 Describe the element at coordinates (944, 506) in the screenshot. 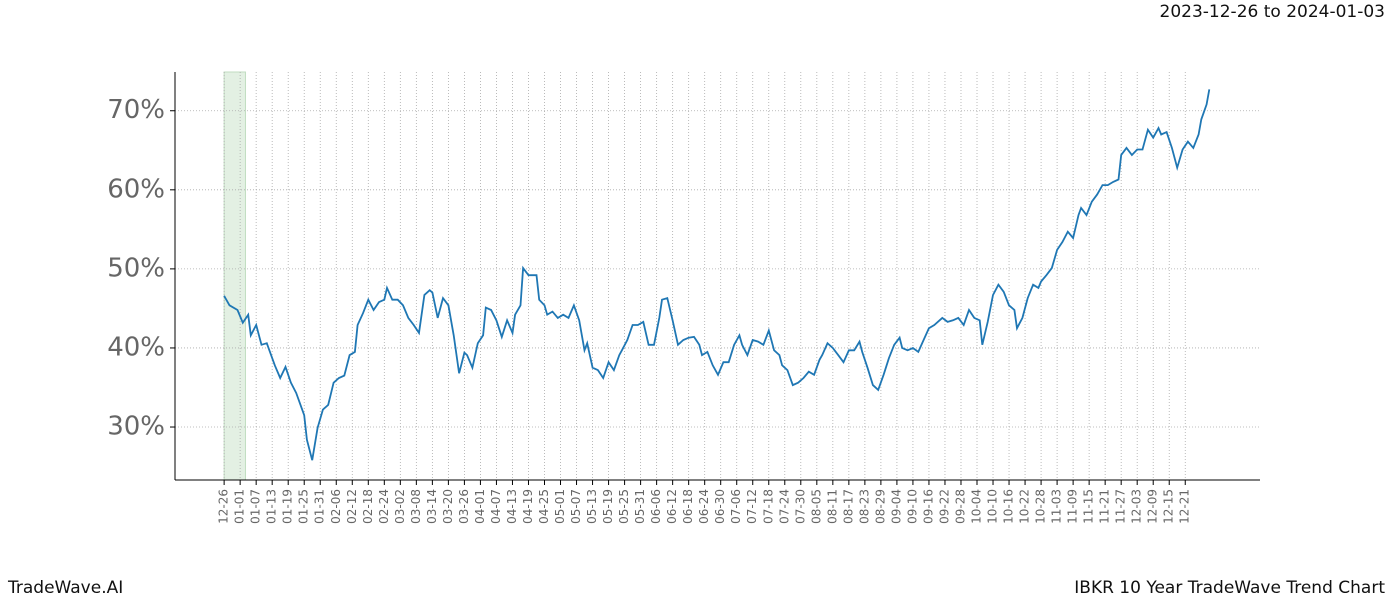

I see `x-tick-label: 09-22` at that location.